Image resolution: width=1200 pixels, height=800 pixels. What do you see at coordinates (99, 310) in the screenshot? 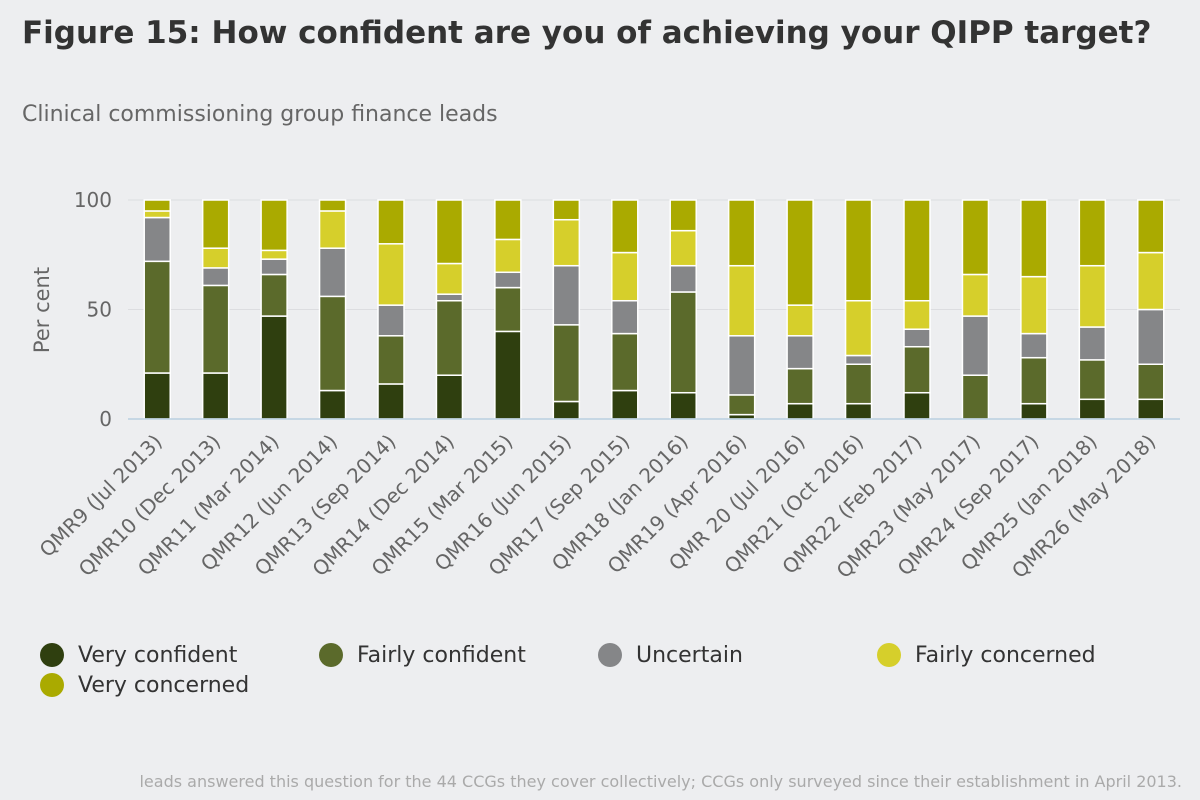
I see `y-tick-label: 50` at bounding box center [99, 310].